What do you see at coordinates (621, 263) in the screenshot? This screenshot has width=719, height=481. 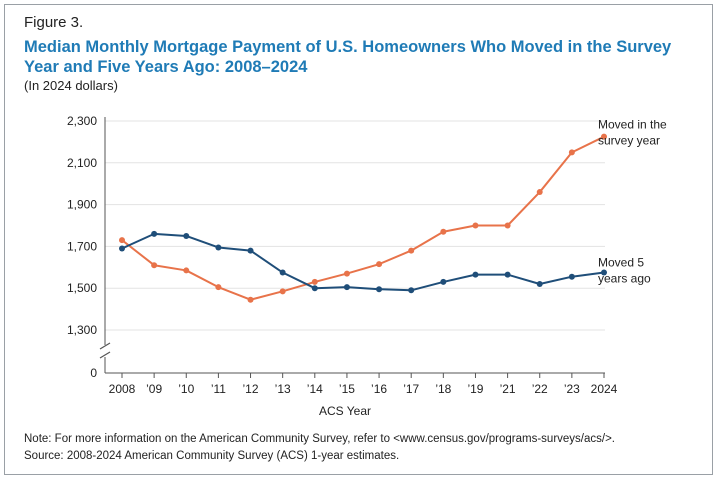 I see `series-label: Moved 5` at bounding box center [621, 263].